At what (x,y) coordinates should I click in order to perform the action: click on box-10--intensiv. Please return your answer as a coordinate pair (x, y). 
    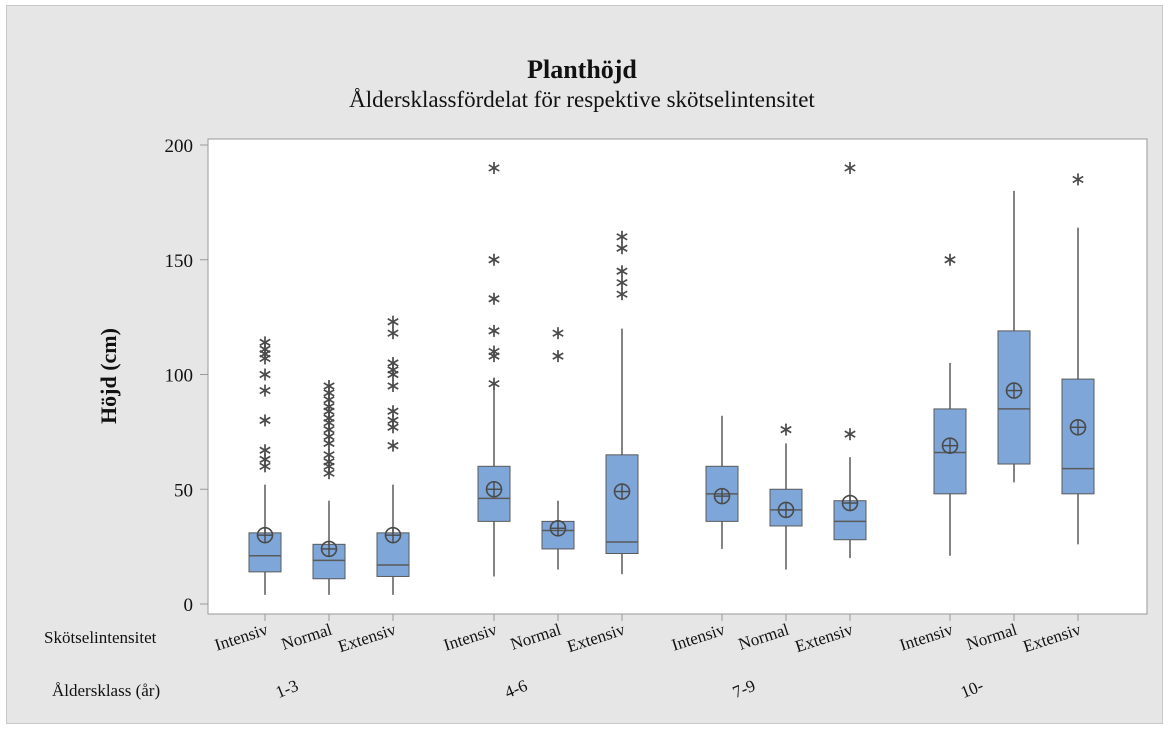
    Looking at the image, I should click on (950, 404).